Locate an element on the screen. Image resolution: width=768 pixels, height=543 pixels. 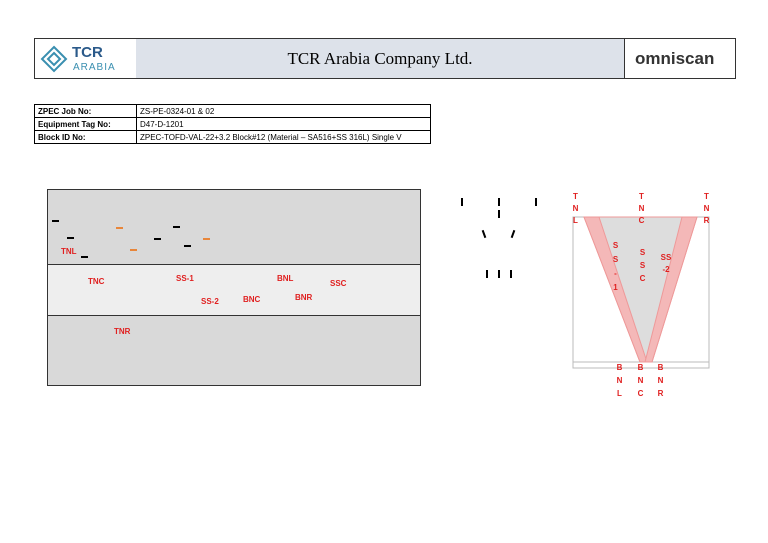
logo-right: omniscan is located at coordinates (675, 58).